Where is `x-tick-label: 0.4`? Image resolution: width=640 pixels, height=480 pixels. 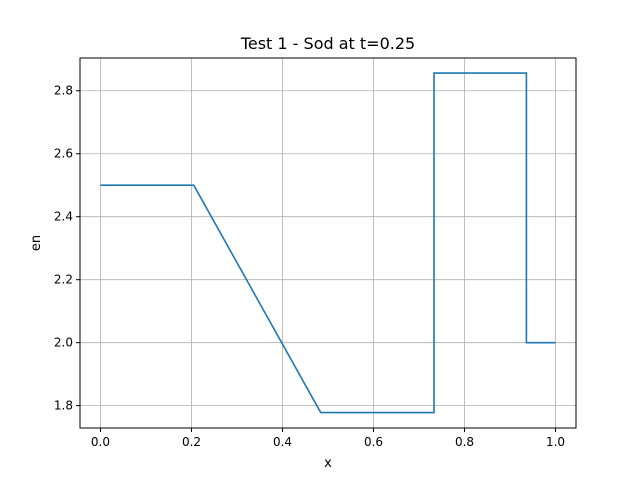
x-tick-label: 0.4 is located at coordinates (282, 442).